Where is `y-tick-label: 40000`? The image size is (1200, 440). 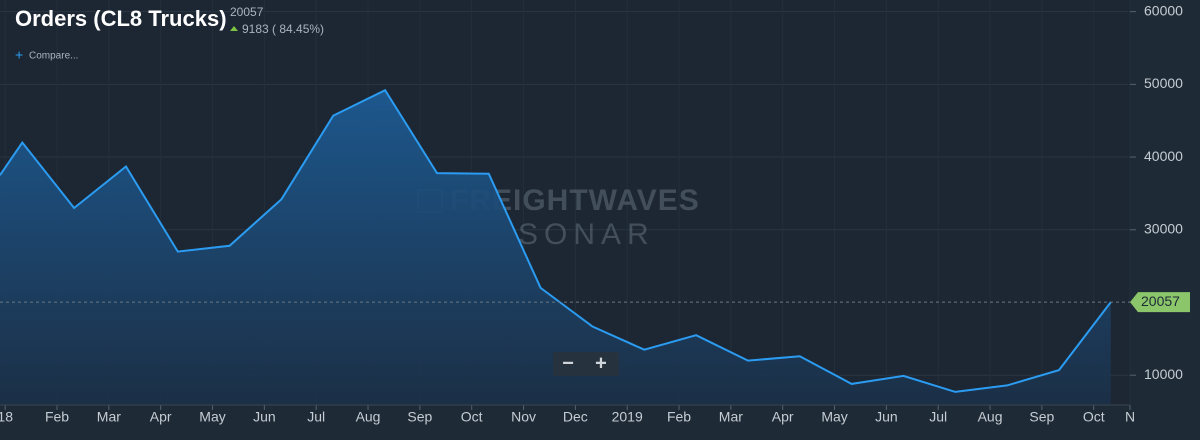 y-tick-label: 40000 is located at coordinates (1163, 156).